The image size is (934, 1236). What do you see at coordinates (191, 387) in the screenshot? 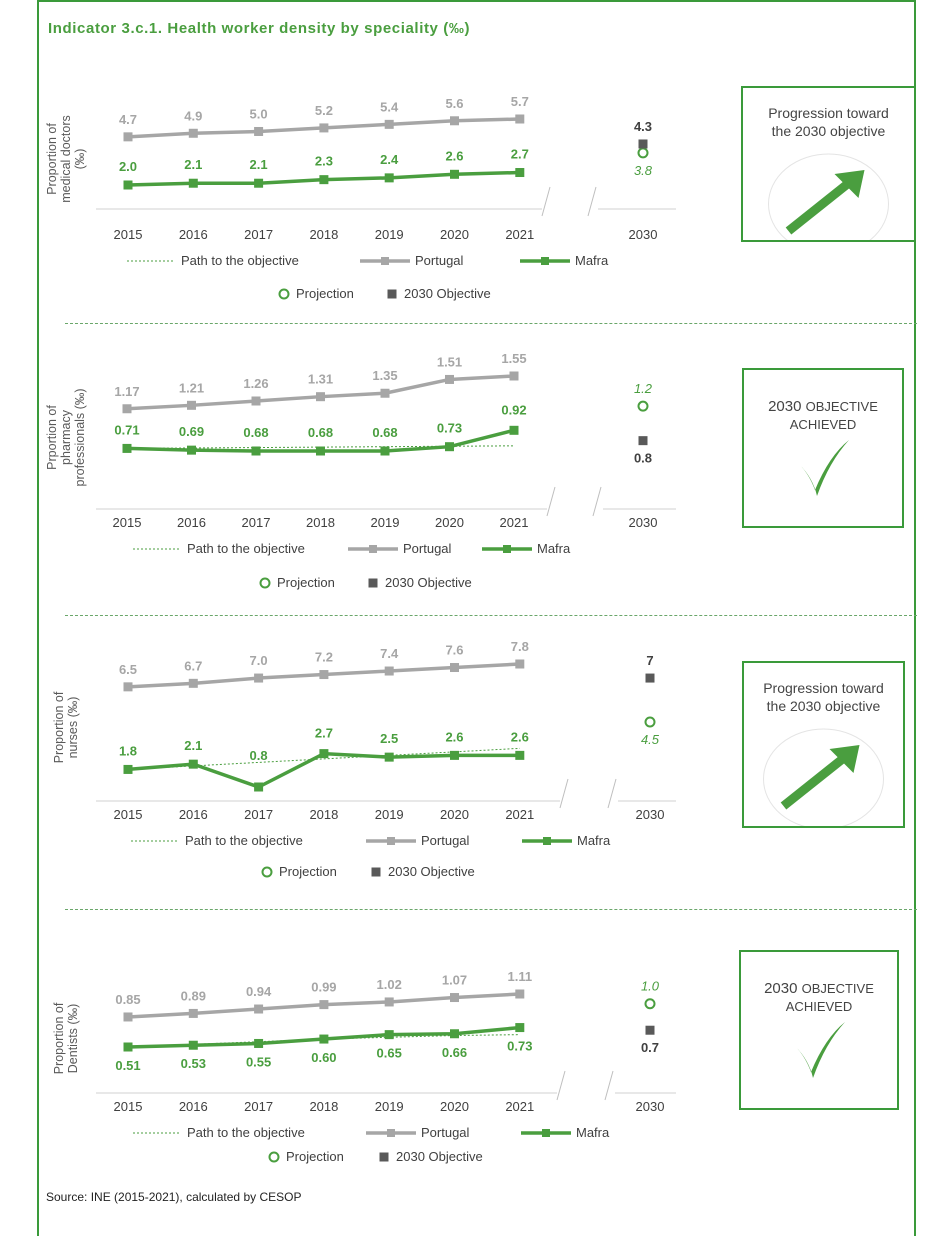
I see `portugal-data-label: 1.21` at bounding box center [191, 387].